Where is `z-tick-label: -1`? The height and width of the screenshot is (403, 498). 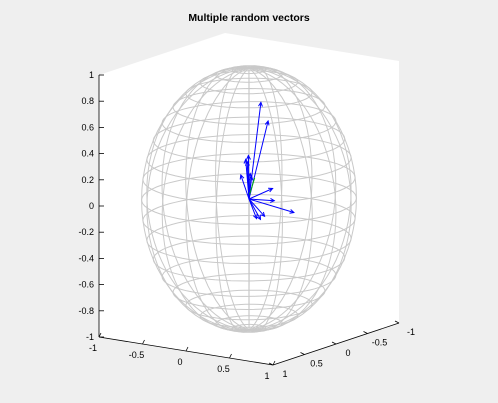
z-tick-label: -1 is located at coordinates (90, 337).